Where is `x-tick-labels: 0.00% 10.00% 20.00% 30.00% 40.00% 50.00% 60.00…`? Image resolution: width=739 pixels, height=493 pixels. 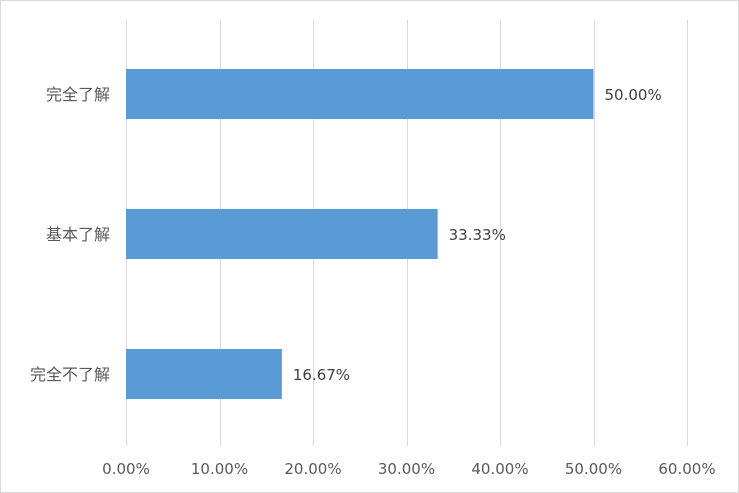
x-tick-labels: 0.00% 10.00% 20.00% 30.00% 40.00% 50.00% 60.00… is located at coordinates (408, 469).